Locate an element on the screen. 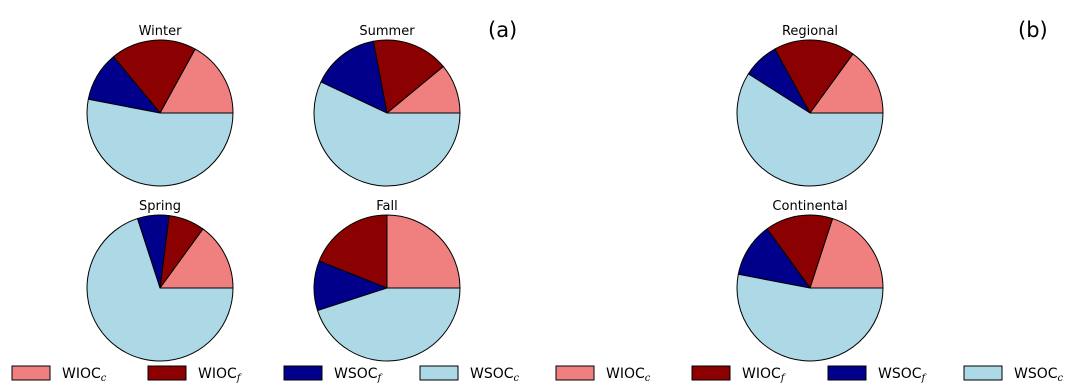 Image resolution: width=1067 pixels, height=385 pixels. slice-regional-wioc-f is located at coordinates (814, 76).